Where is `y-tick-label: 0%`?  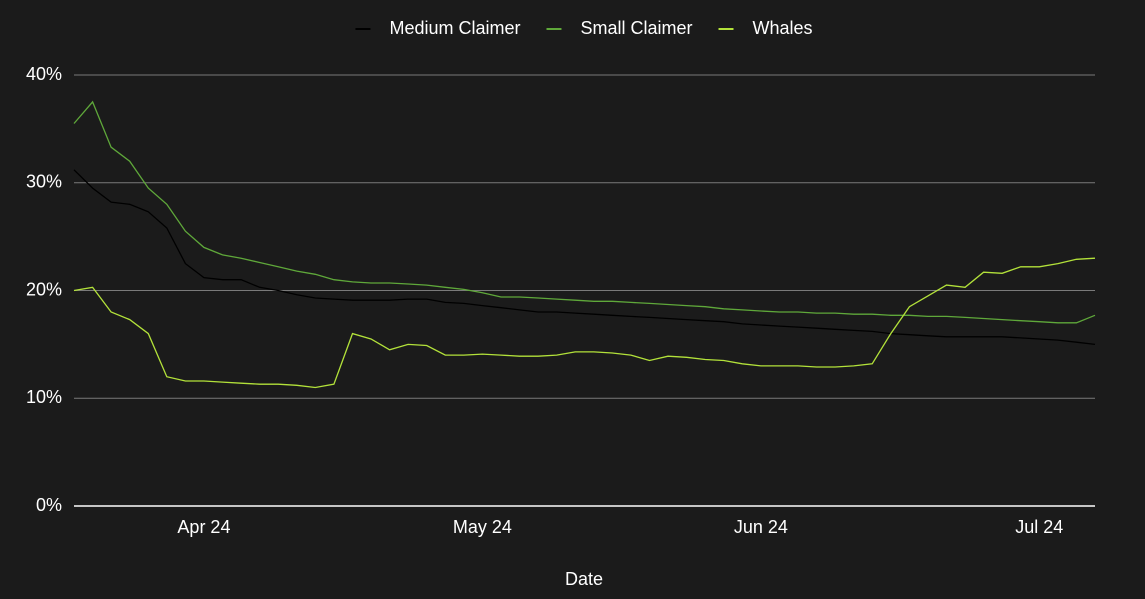
y-tick-label: 0% is located at coordinates (49, 505).